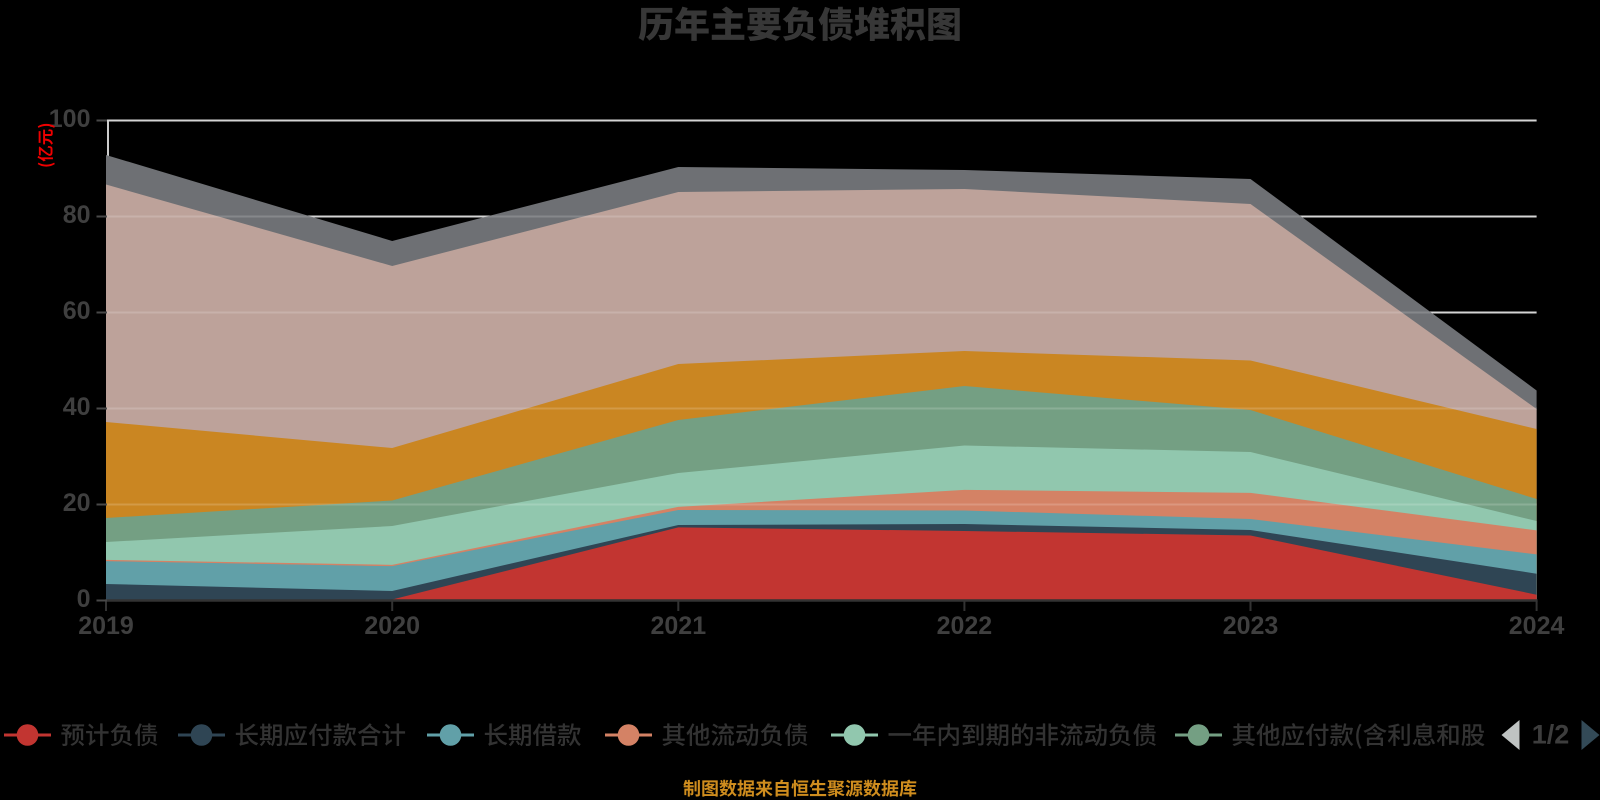 This screenshot has height=800, width=1600. Describe the element at coordinates (678, 626) in the screenshot. I see `svg-text: 2021` at that location.